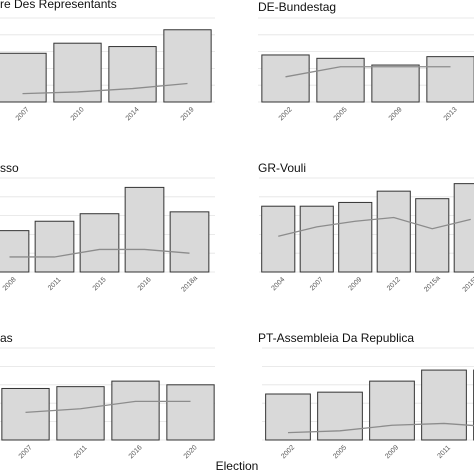 The image size is (474, 474). I want to click on x-tick-label: 2010, so click(78, 114).